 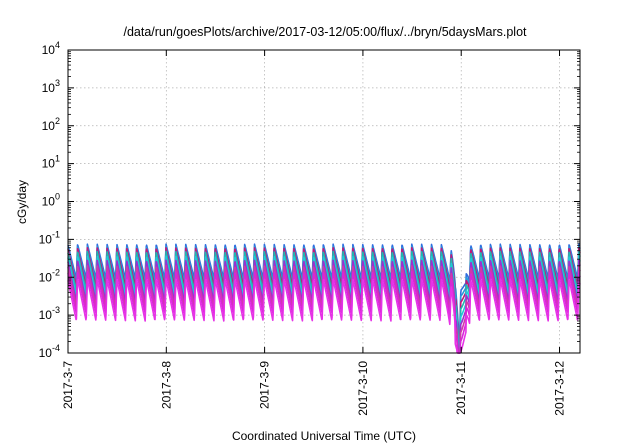 I want to click on y-tick-label: 10¹, so click(x=51, y=162).